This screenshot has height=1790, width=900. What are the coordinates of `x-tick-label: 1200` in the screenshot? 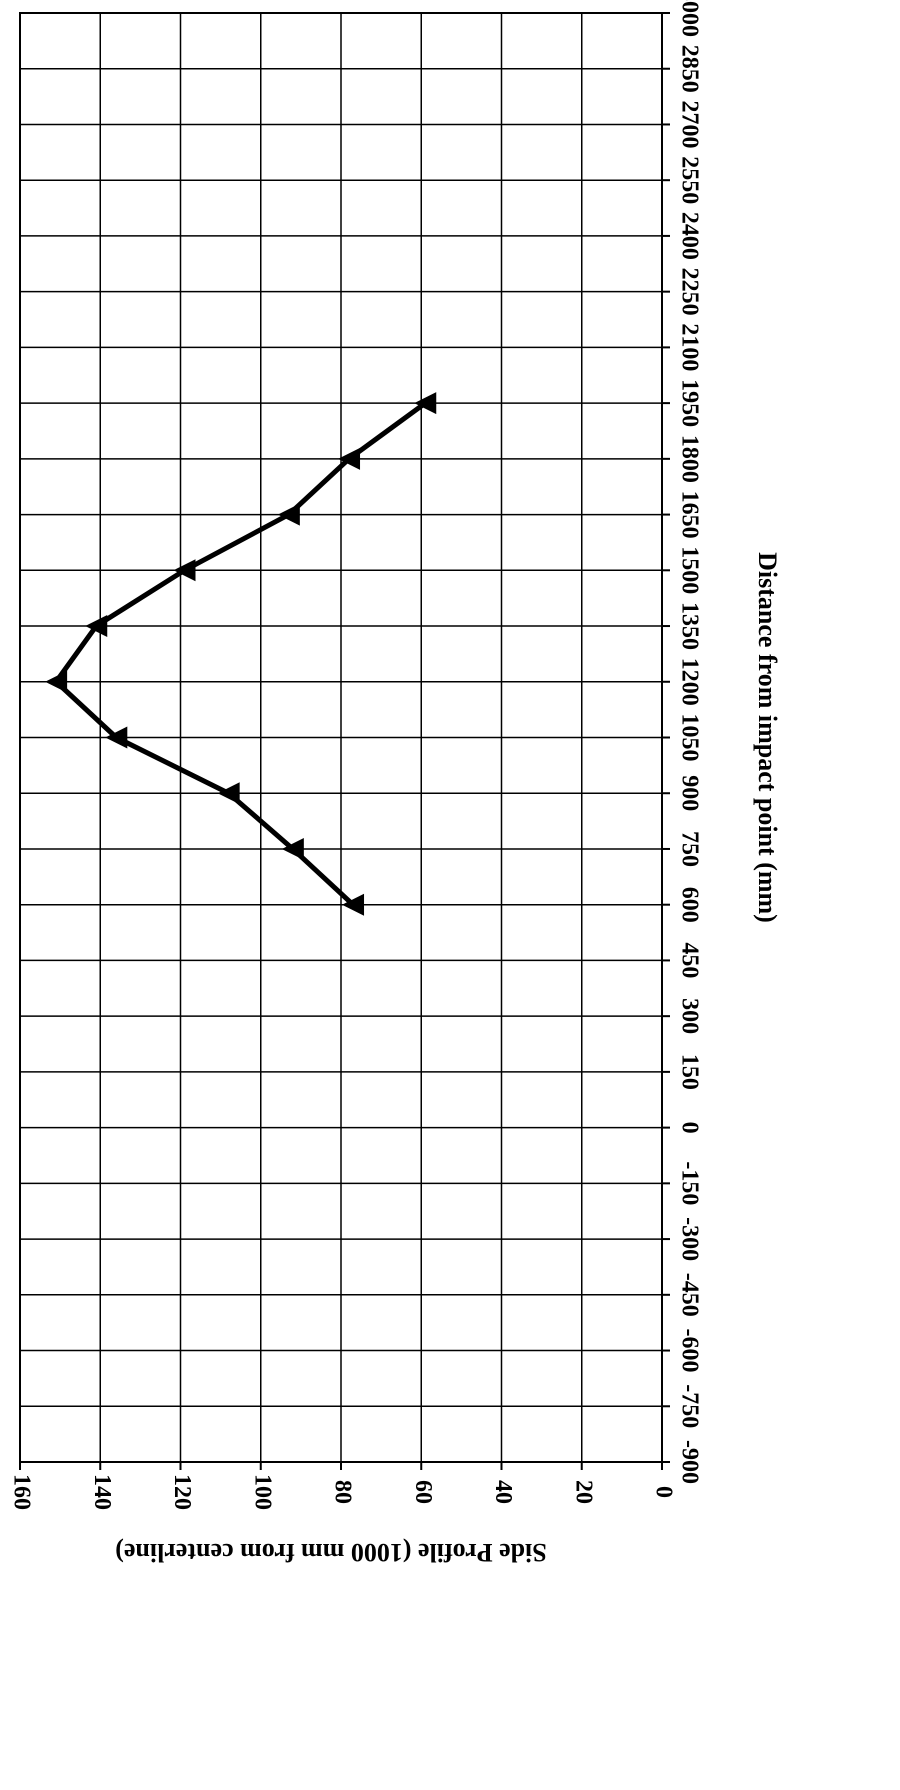 It's located at (689, 682).